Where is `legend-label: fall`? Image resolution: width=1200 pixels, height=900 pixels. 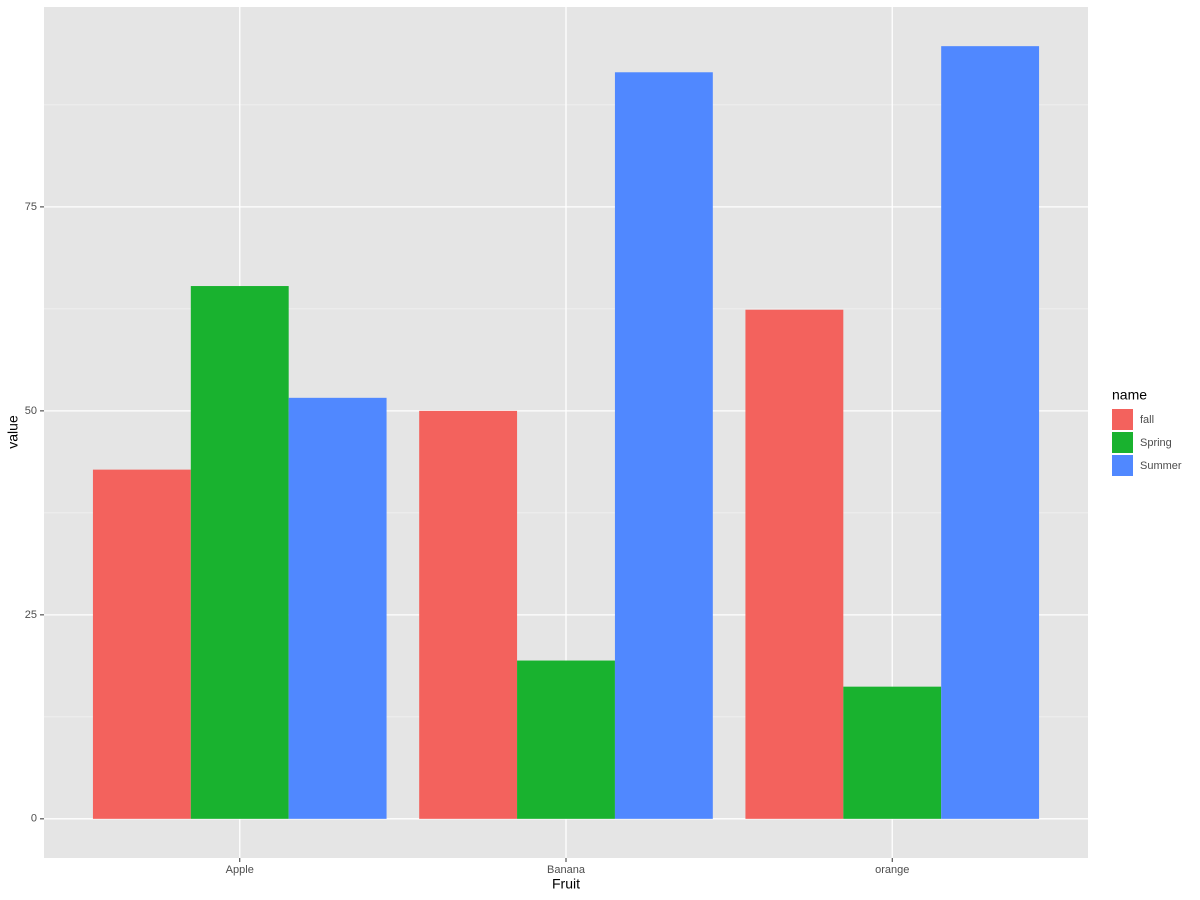
legend-label: fall is located at coordinates (1147, 420).